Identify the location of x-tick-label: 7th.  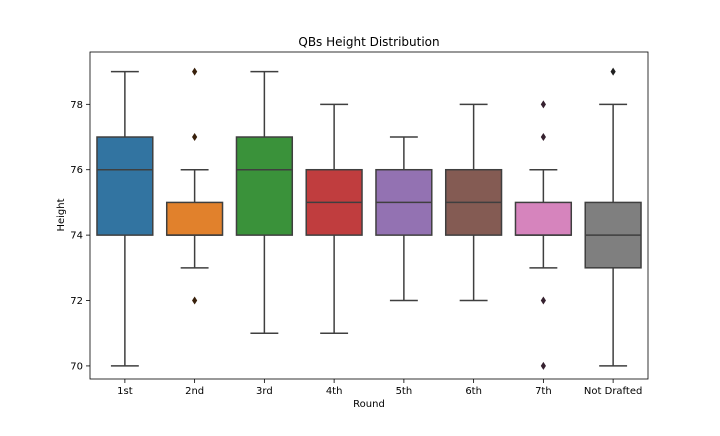
(543, 391).